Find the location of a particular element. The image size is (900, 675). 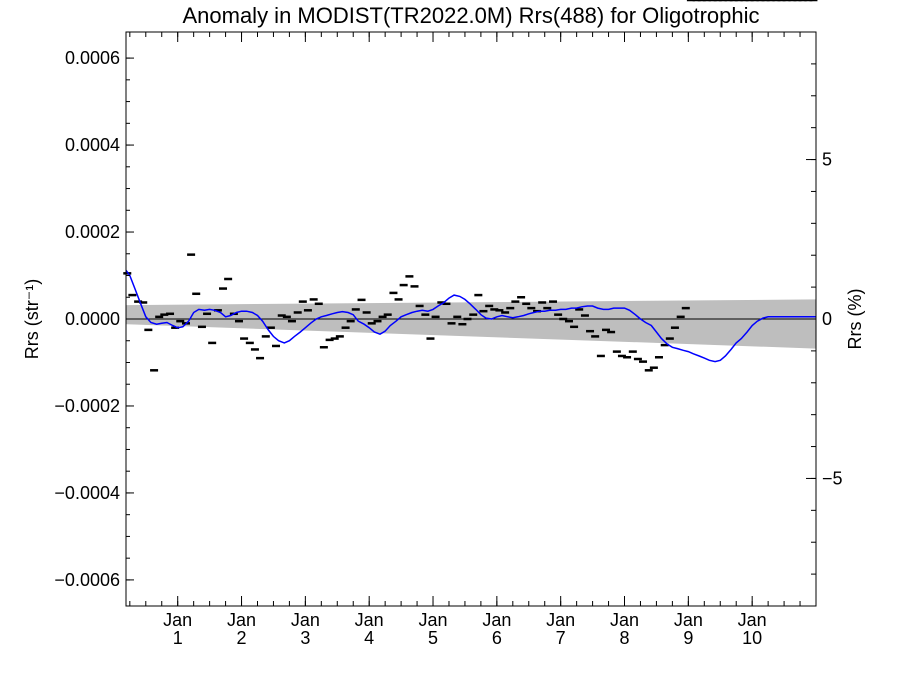

y-axis-left-label: Rrs (str⁻¹) is located at coordinates (32, 319).